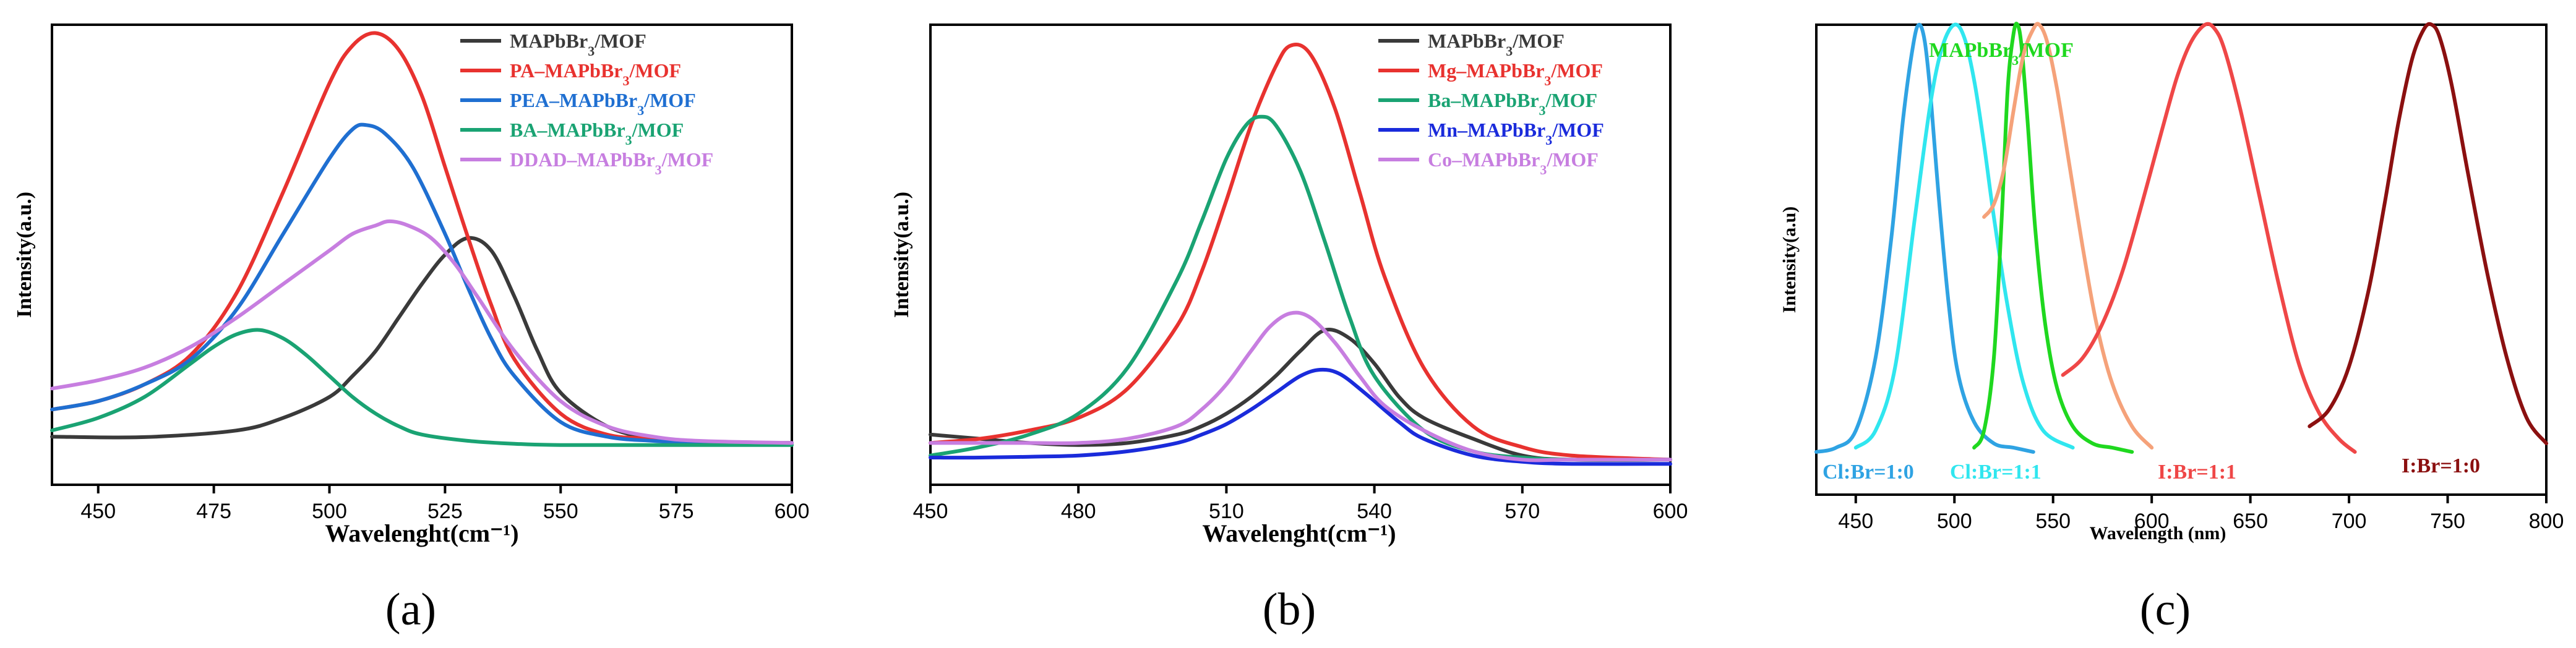 The image size is (2576, 648). Describe the element at coordinates (2546, 521) in the screenshot. I see `x-tick-label-800: 800` at that location.